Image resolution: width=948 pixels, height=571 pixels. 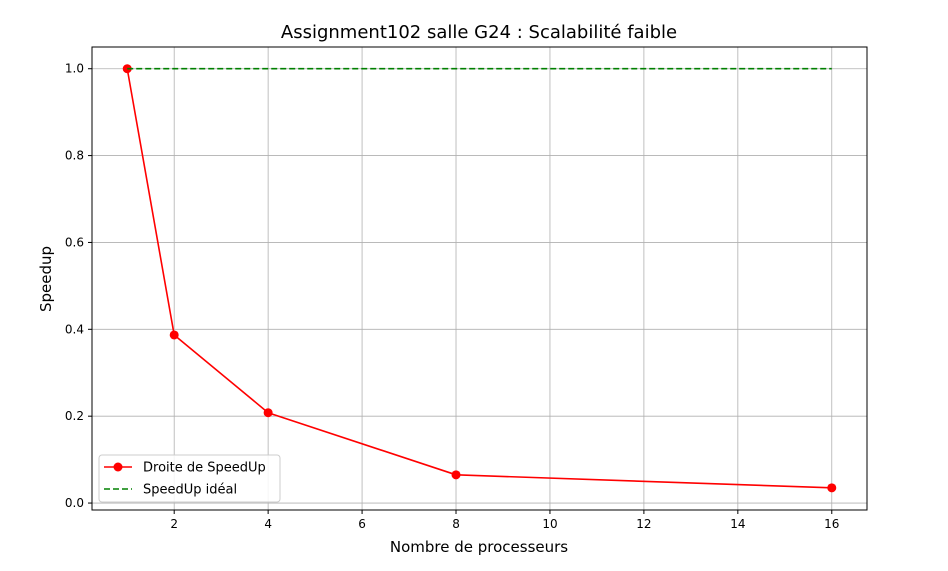 I want to click on legend-marker-speedup, so click(x=118, y=467).